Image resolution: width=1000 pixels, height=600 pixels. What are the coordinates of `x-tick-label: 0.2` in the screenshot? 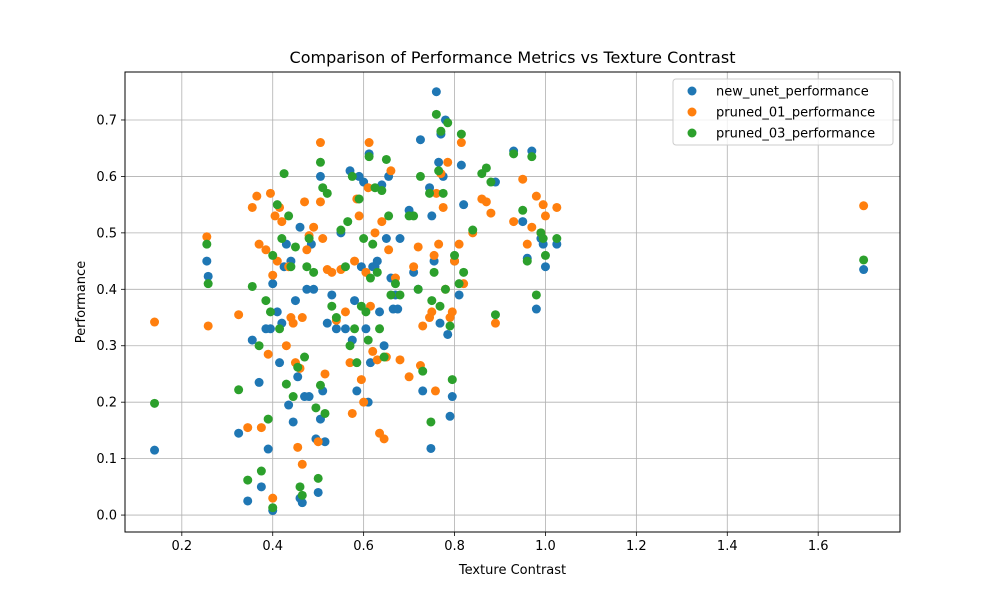 It's located at (181, 546).